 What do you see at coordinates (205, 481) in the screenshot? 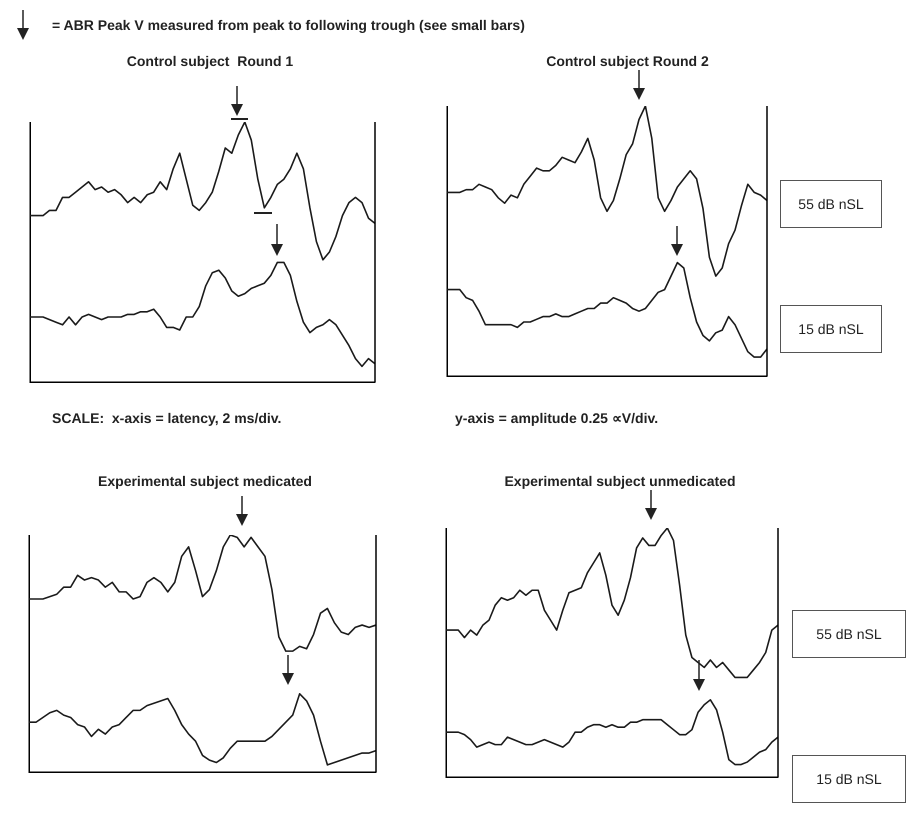
I see `chart-title: Experimental subject medicated` at bounding box center [205, 481].